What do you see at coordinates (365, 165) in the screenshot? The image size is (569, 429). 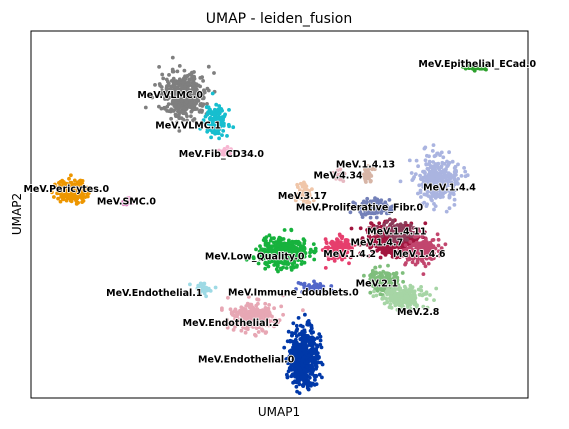 I see `cluster-label: MeV.1.4.13` at bounding box center [365, 165].